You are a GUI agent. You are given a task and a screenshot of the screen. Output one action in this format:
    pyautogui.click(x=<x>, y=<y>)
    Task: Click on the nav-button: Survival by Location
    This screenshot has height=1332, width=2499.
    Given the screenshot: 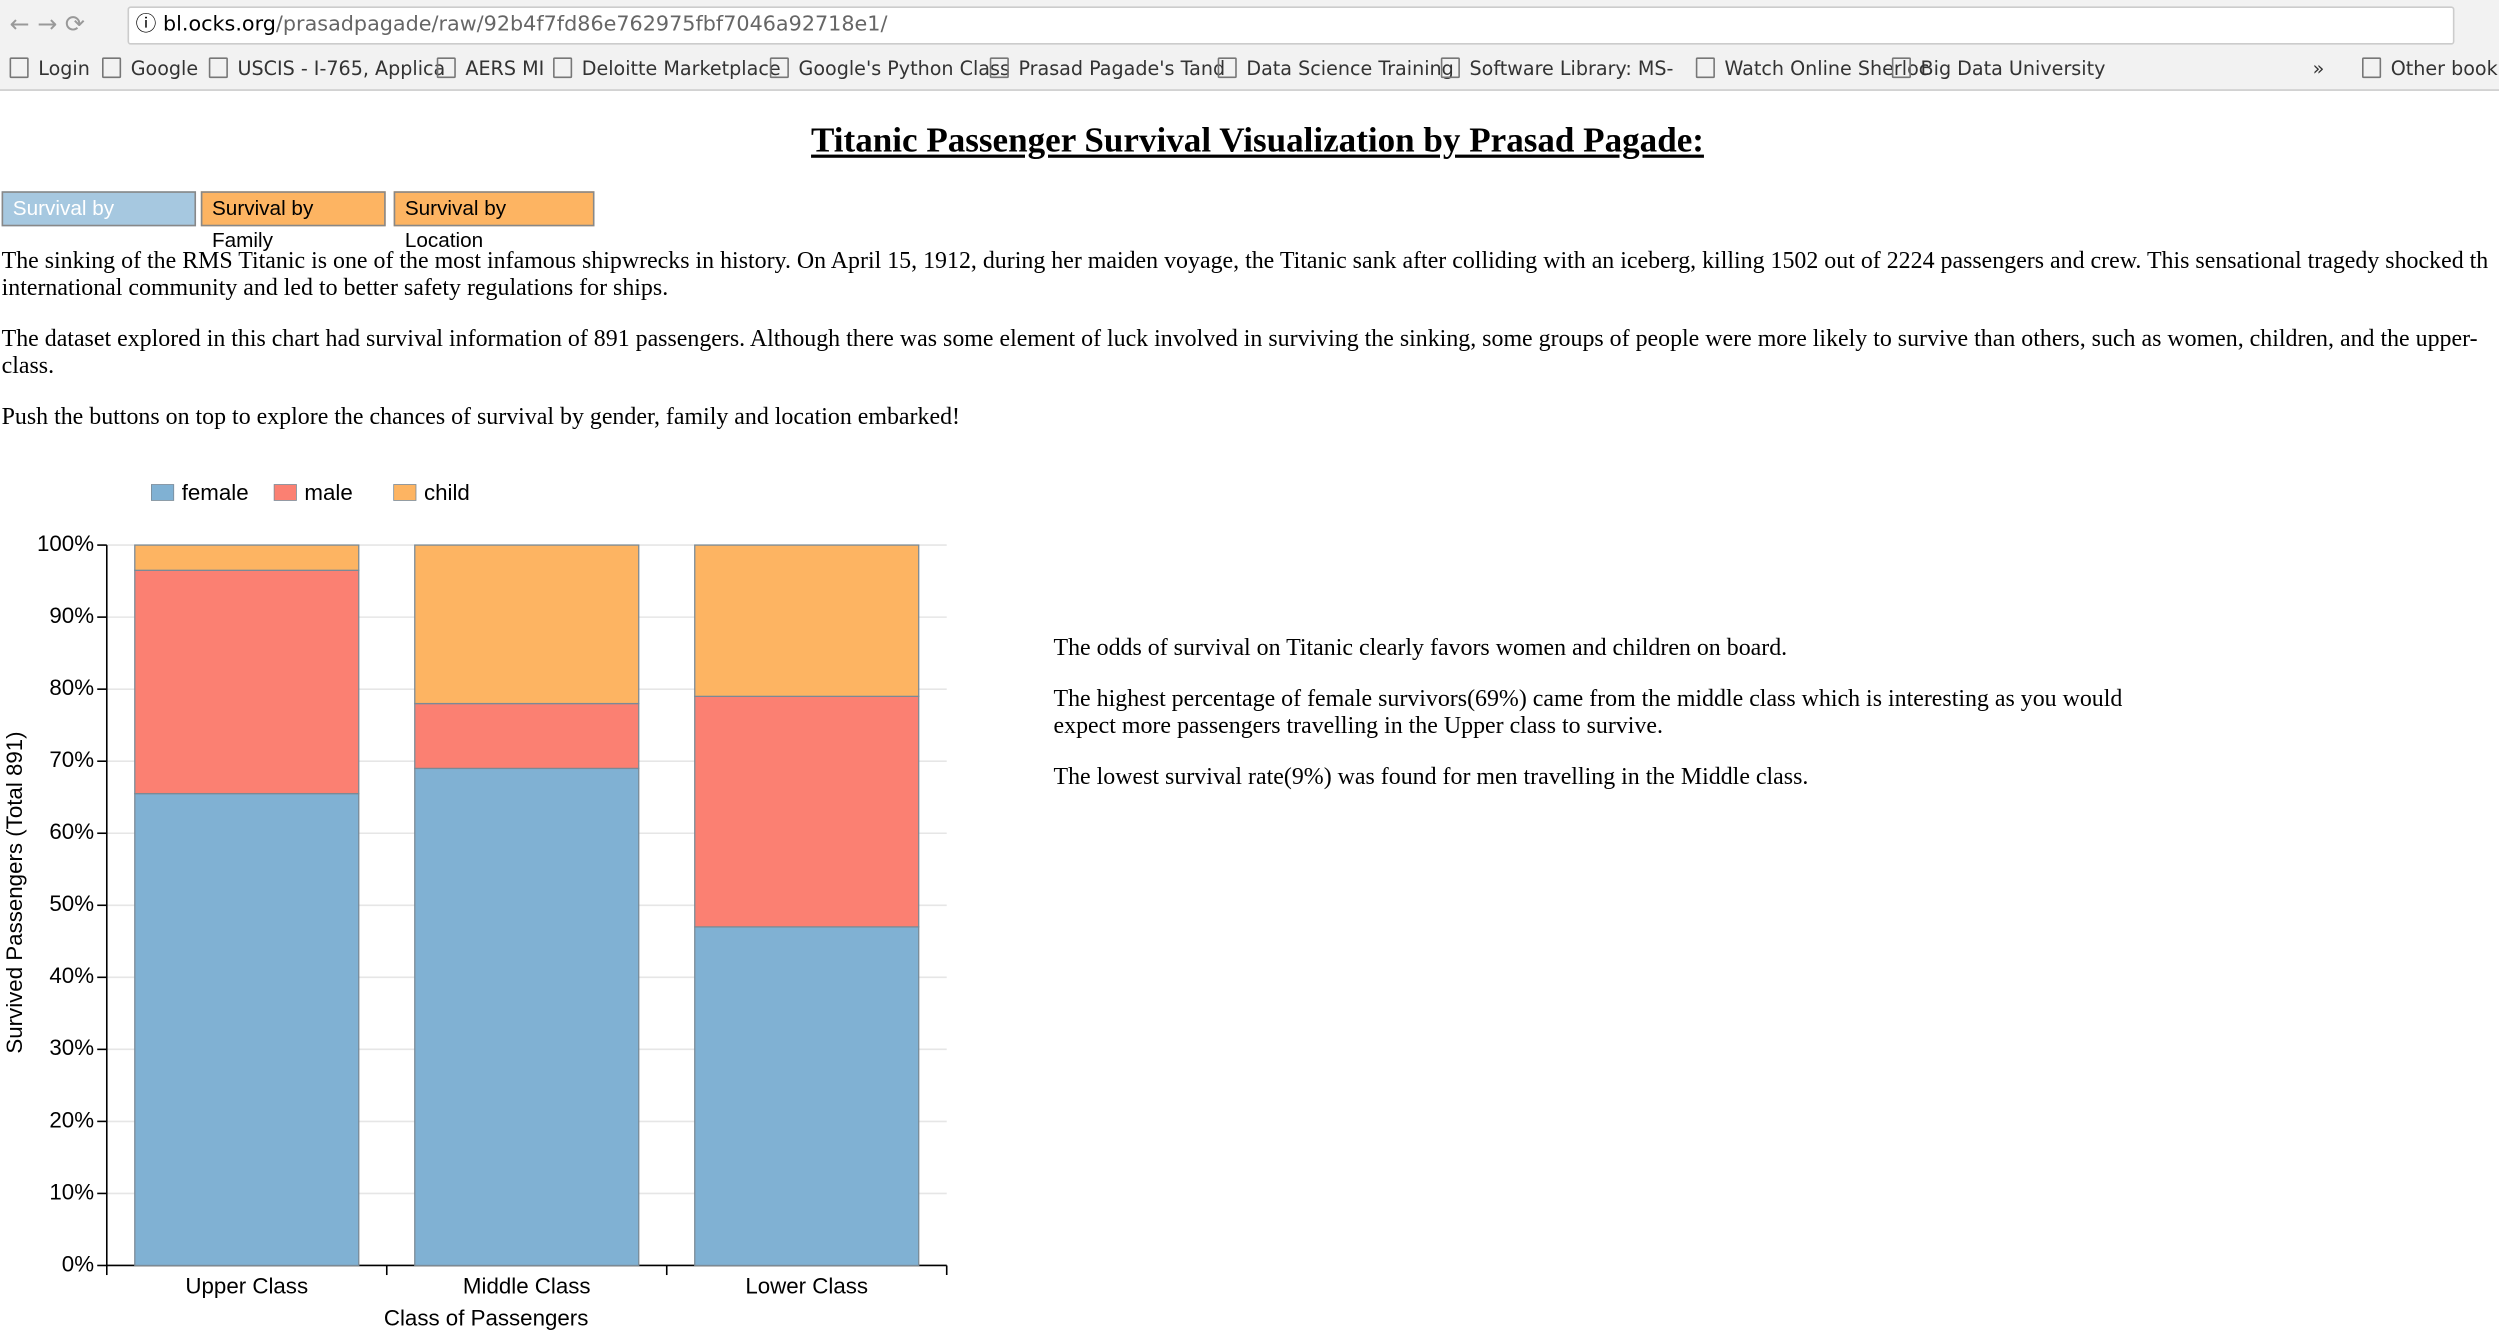 What is the action you would take?
    pyautogui.click(x=494, y=221)
    